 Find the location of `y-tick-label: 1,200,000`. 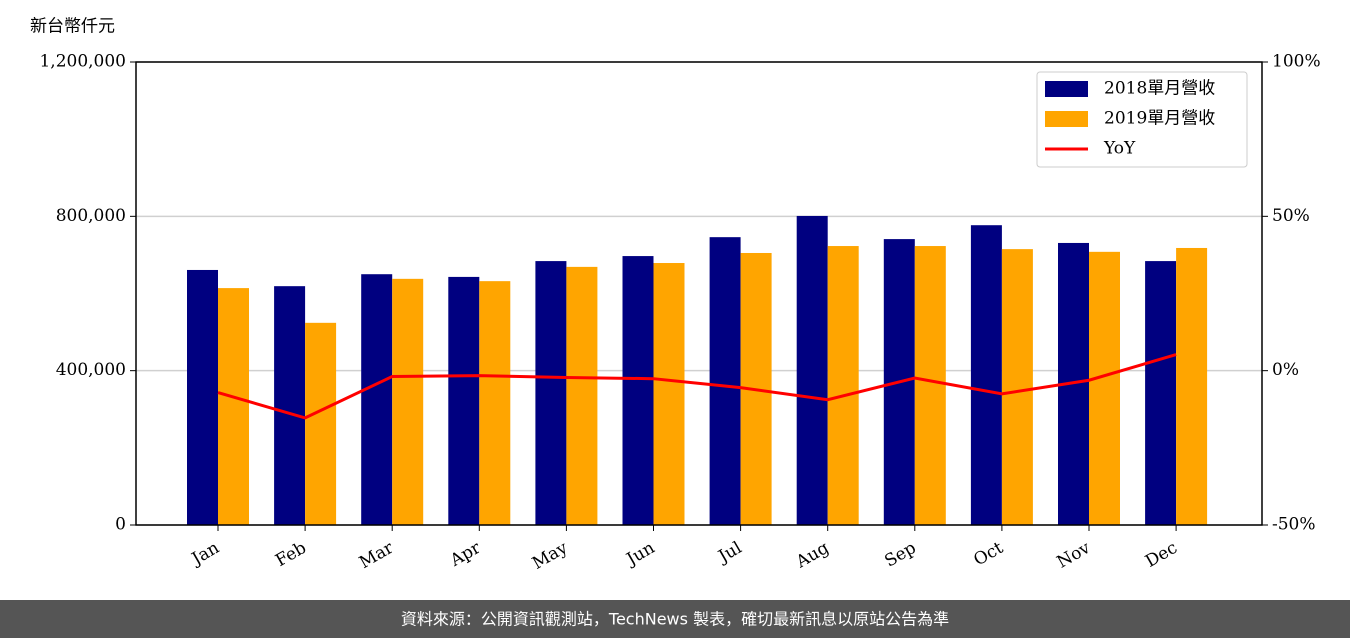

y-tick-label: 1,200,000 is located at coordinates (82, 62).